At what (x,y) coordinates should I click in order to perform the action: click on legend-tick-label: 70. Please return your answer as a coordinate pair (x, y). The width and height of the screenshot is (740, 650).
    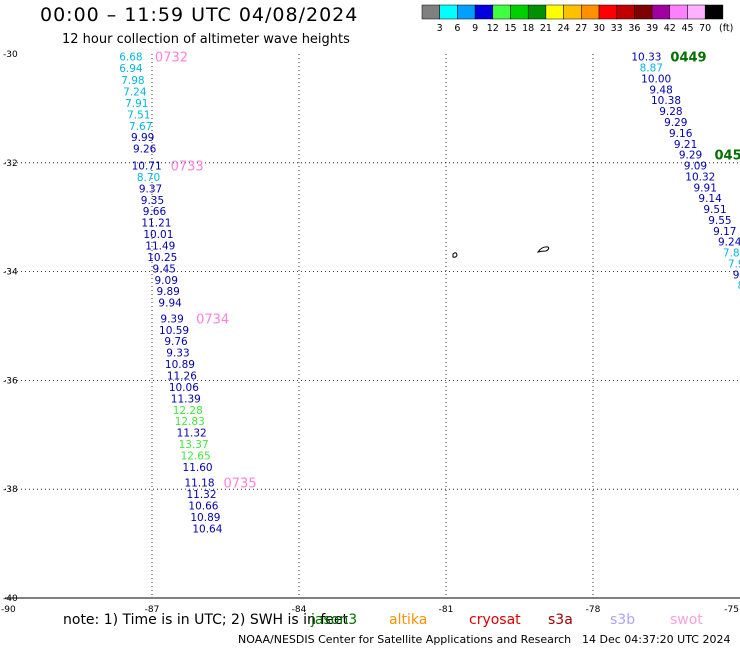
    Looking at the image, I should click on (705, 28).